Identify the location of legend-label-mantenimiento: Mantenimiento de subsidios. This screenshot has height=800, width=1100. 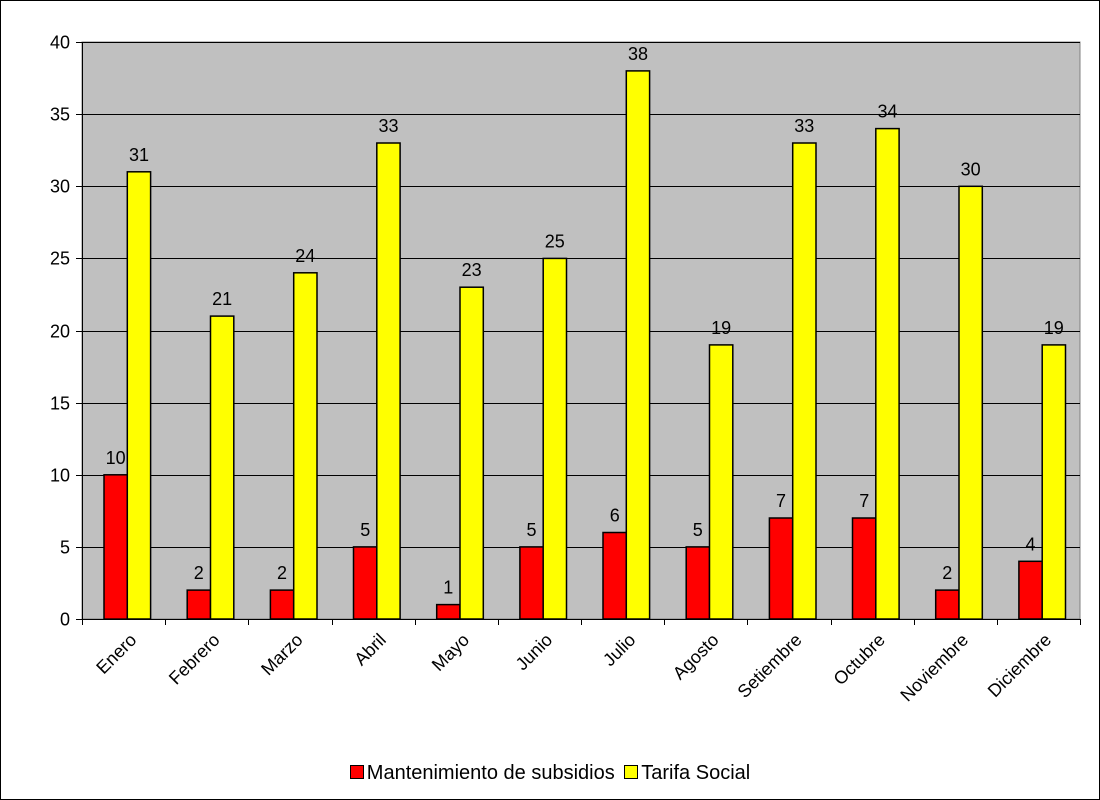
(490, 772).